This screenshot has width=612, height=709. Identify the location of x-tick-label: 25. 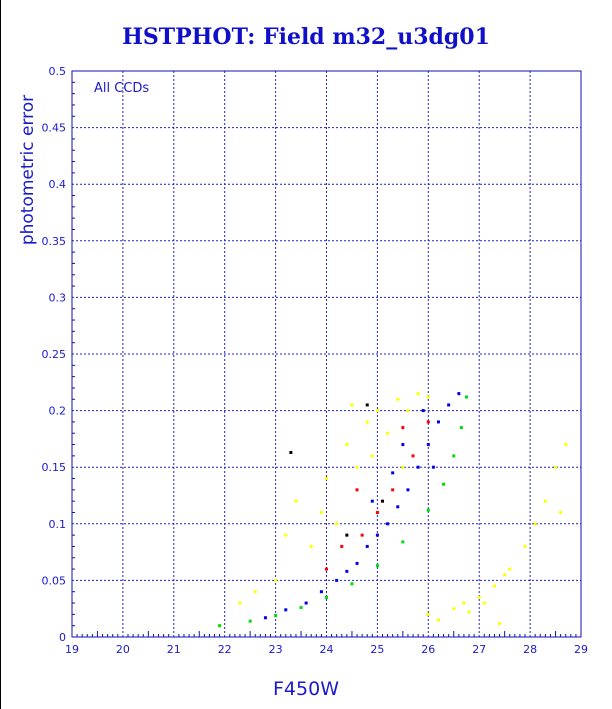
(377, 649).